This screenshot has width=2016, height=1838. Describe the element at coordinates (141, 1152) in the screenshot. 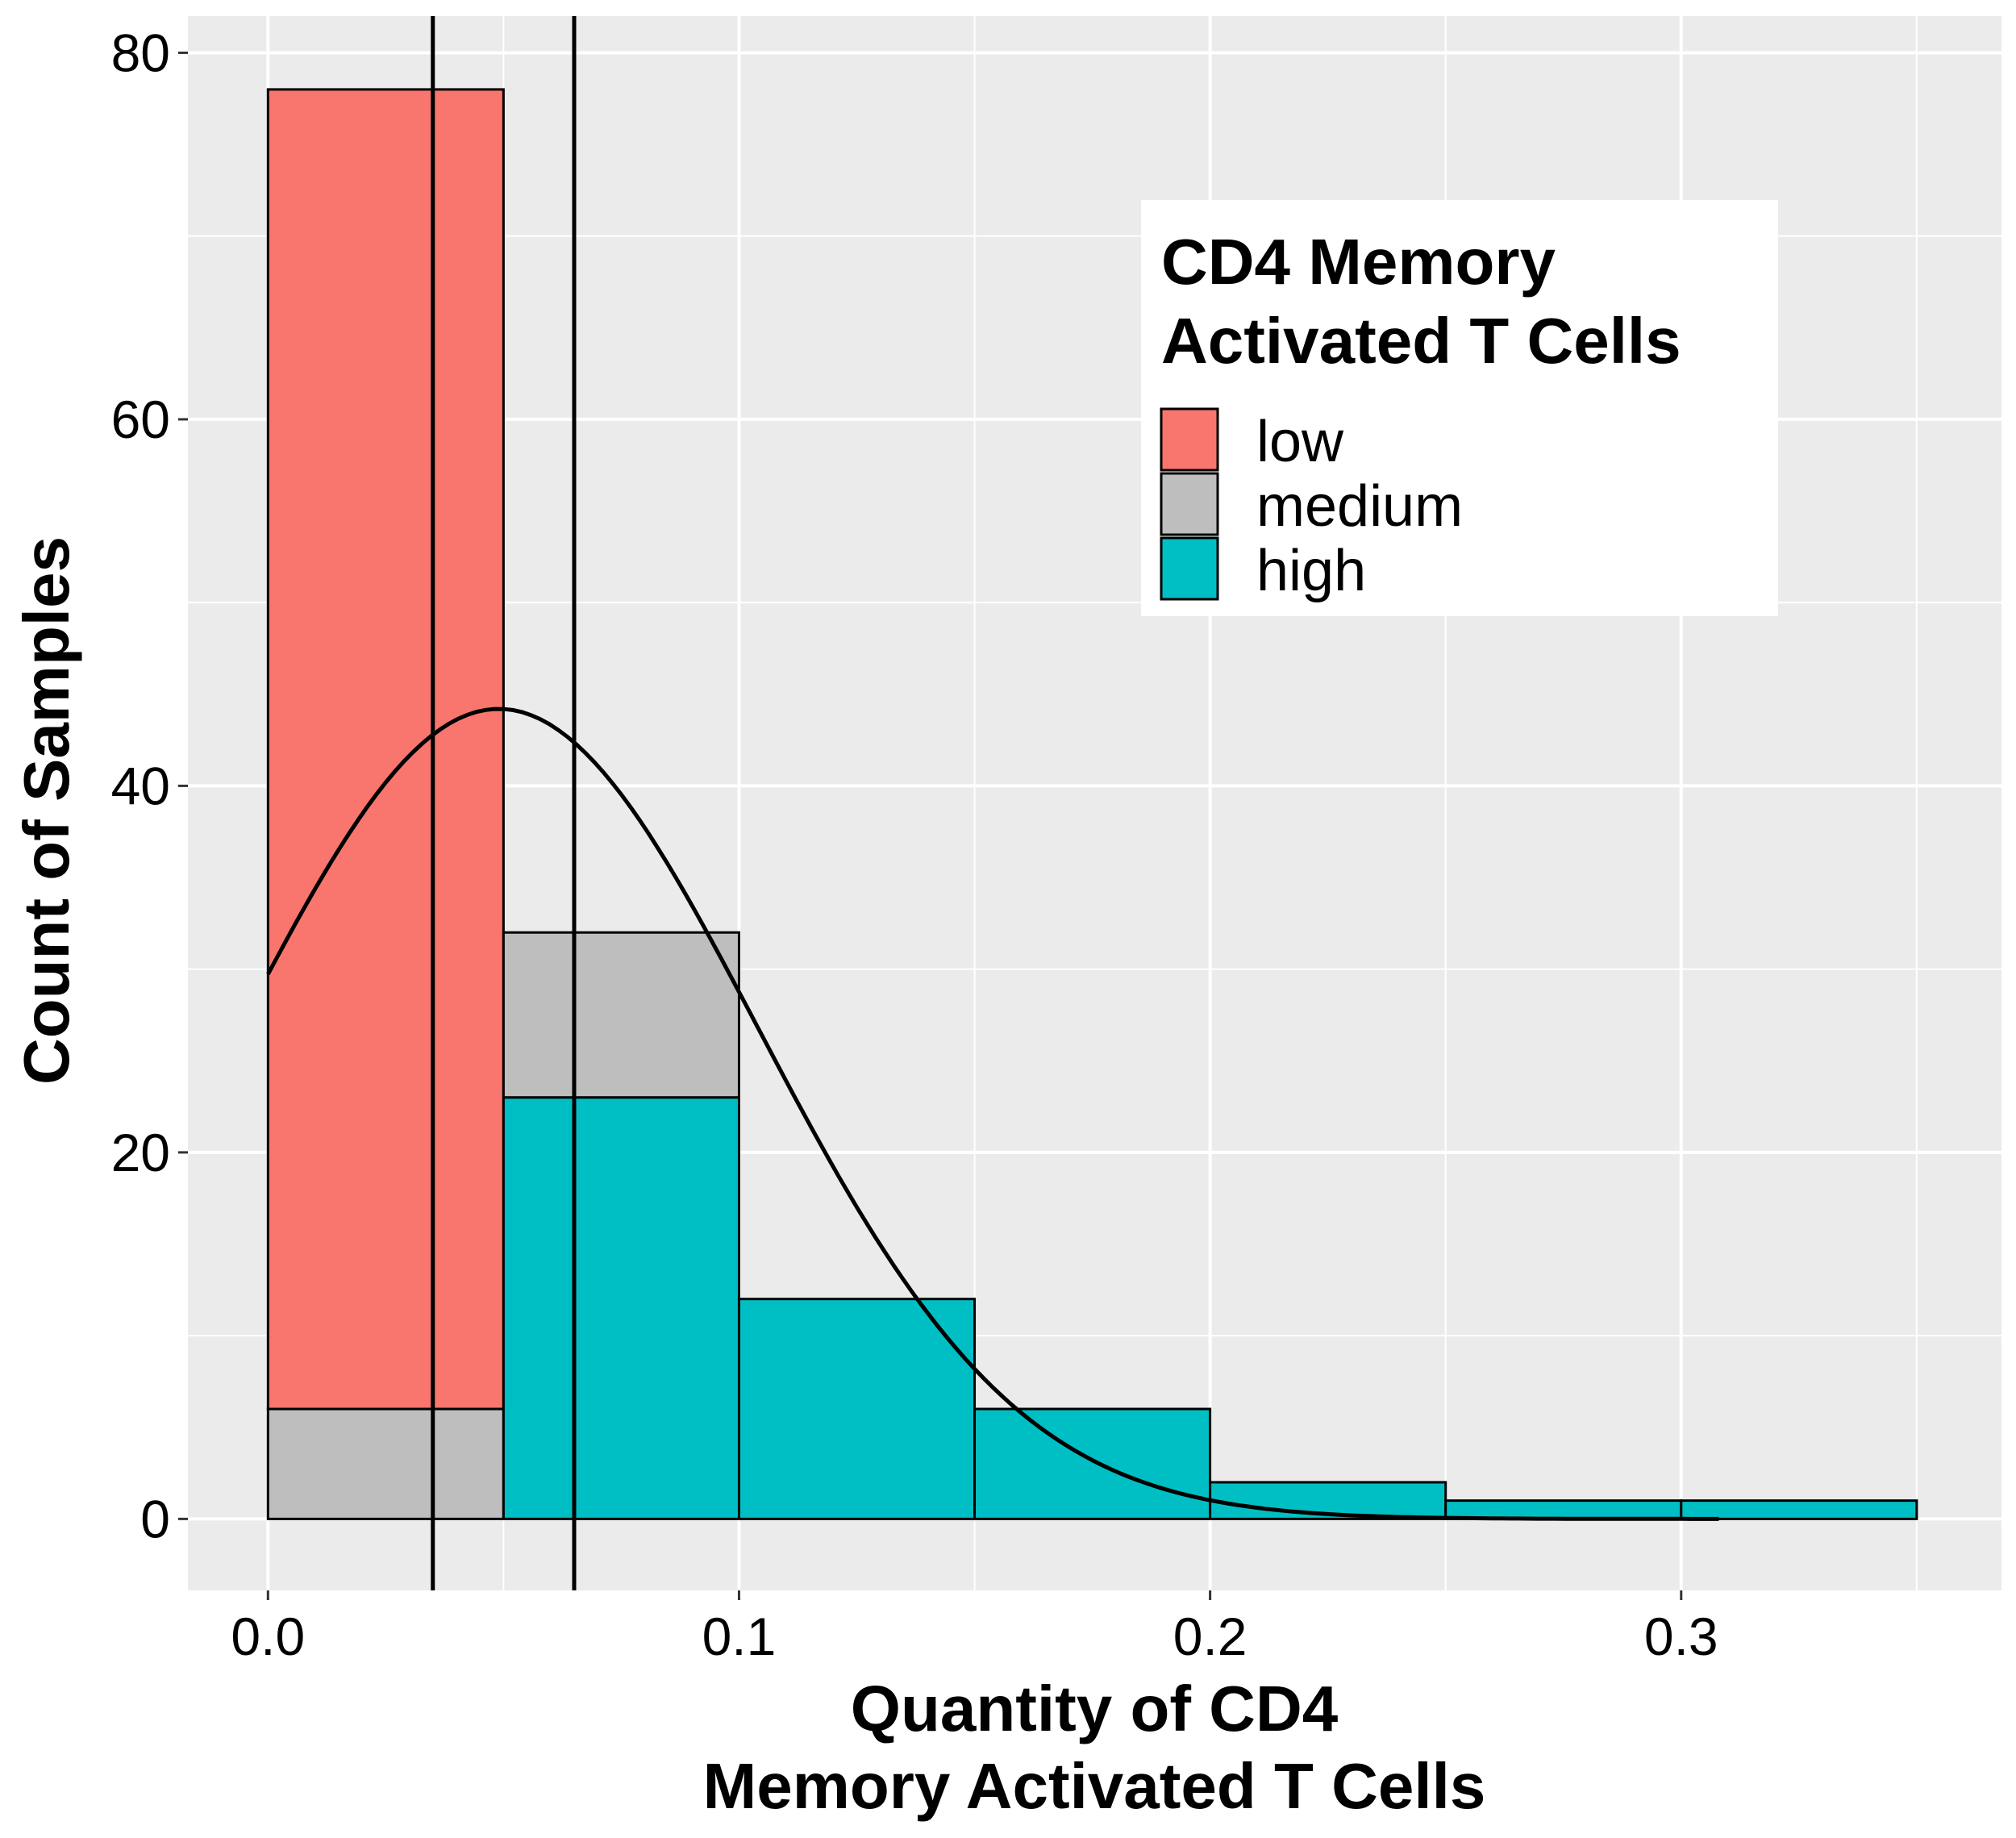

I see `y-tick-label: 20` at that location.